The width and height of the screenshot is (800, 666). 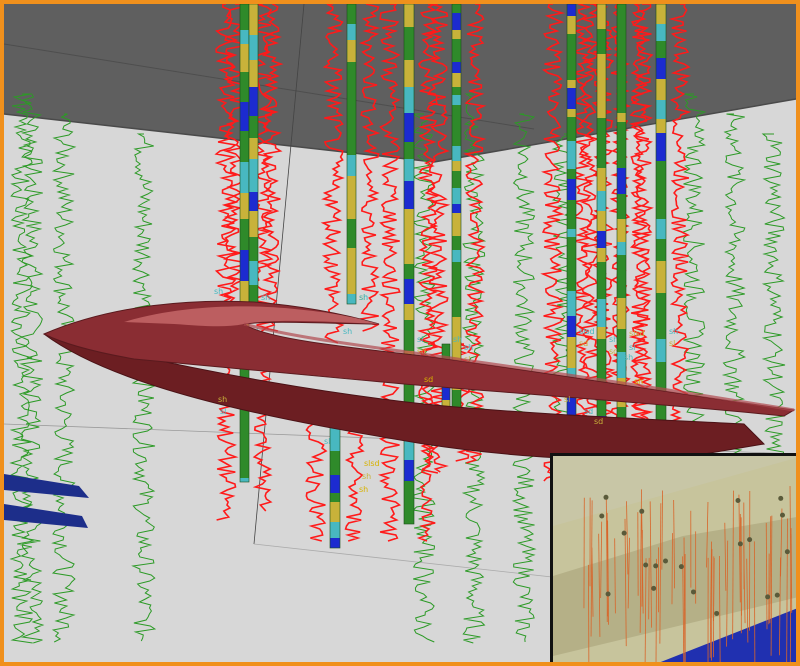 I want to click on geobody-highlight, so click(x=251, y=316).